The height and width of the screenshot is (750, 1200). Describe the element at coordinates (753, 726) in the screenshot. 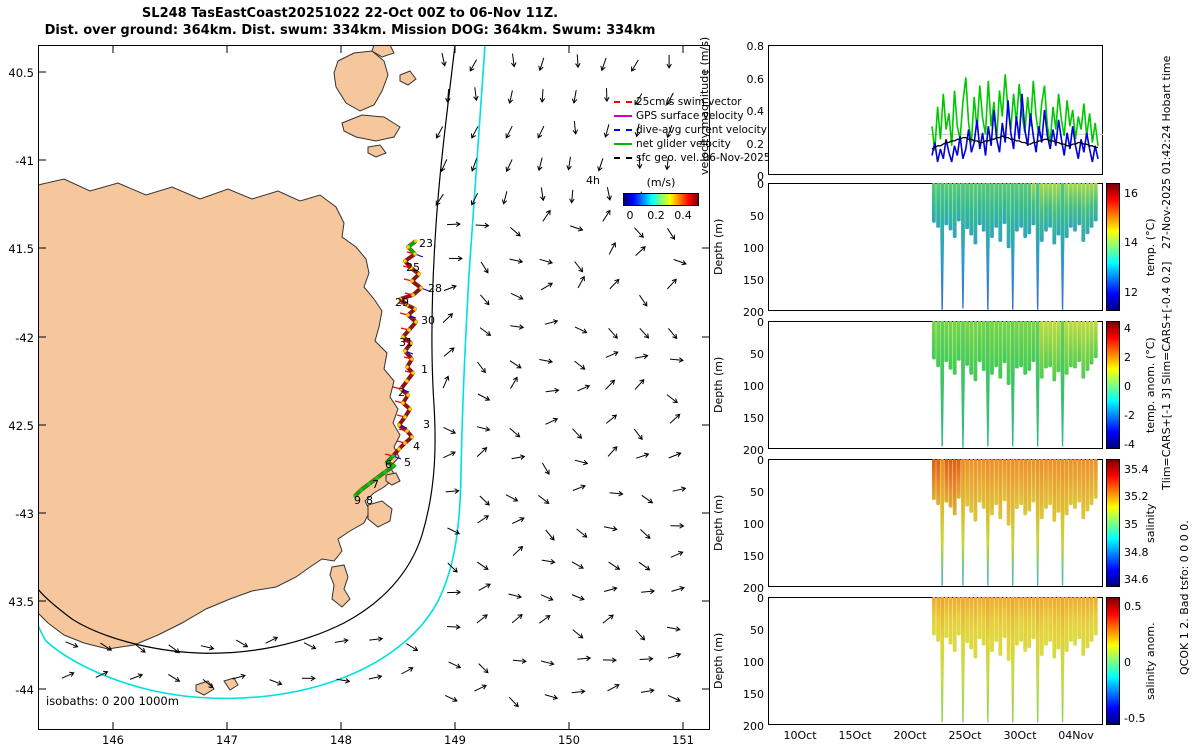

I see `ytick-salinity-anomaly: 200` at that location.